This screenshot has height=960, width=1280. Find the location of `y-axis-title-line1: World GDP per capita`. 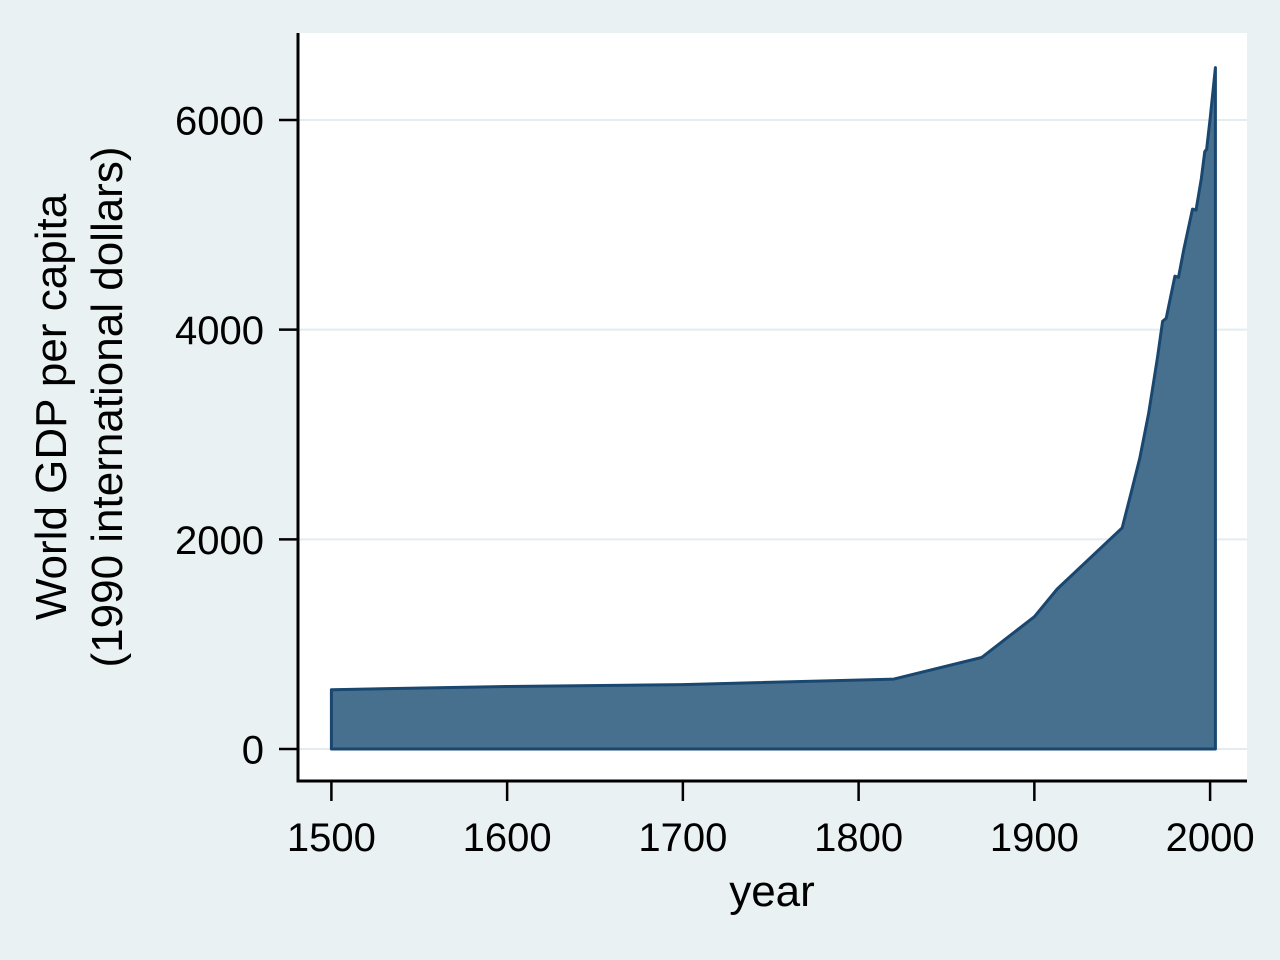

y-axis-title-line1: World GDP per capita is located at coordinates (51, 406).